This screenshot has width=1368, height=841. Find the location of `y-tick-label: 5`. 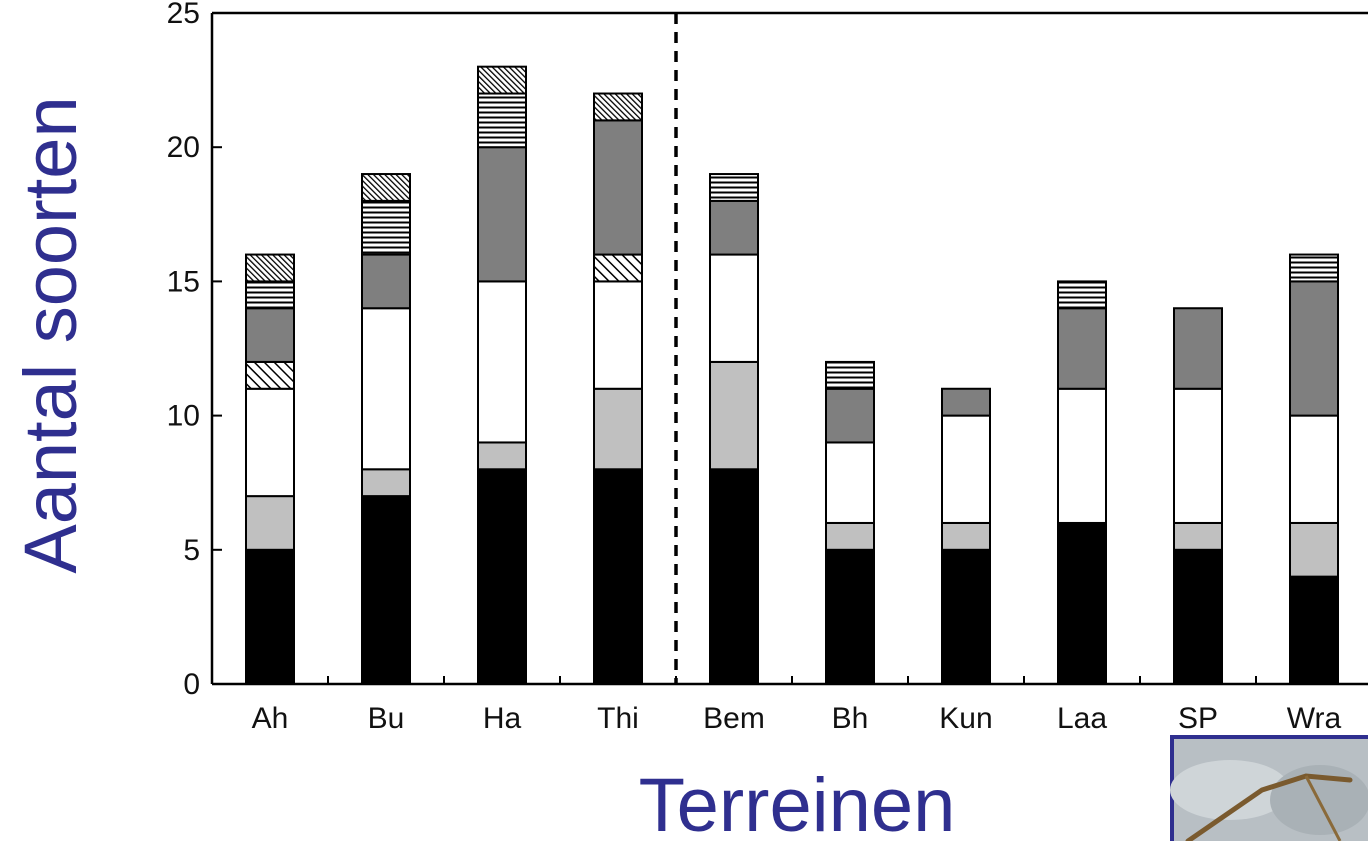

y-tick-label: 5 is located at coordinates (191, 550).